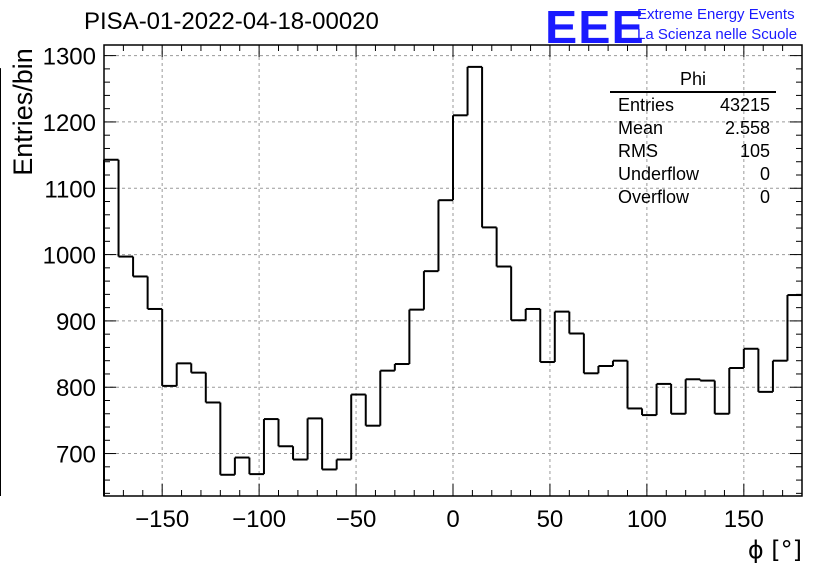  What do you see at coordinates (693, 81) in the screenshot?
I see `stats-title: Phi` at bounding box center [693, 81].